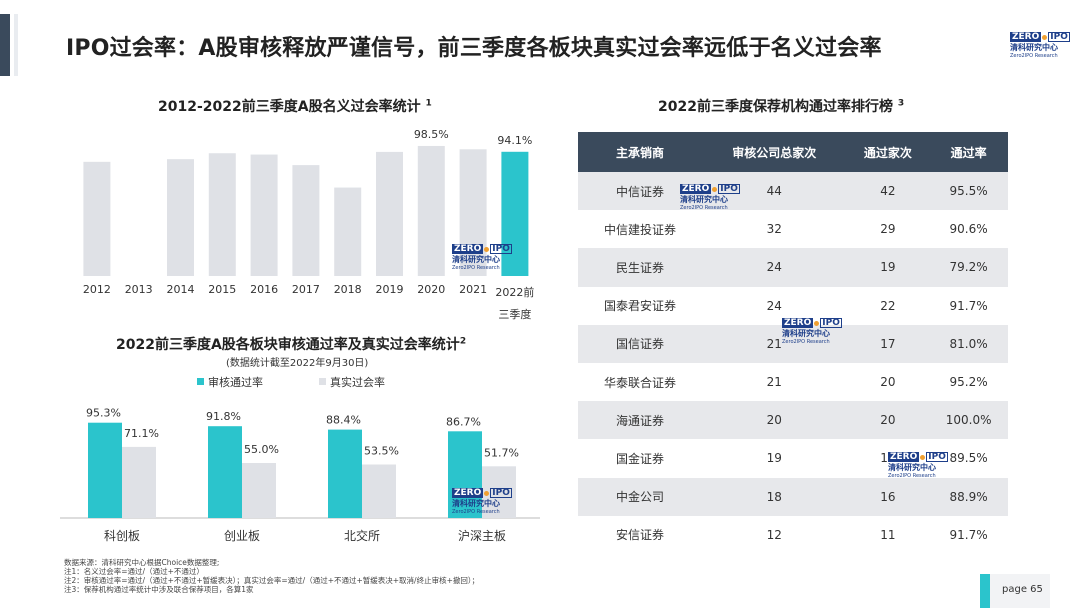  I want to click on chart1-tick-2017: 2017, so click(306, 289).